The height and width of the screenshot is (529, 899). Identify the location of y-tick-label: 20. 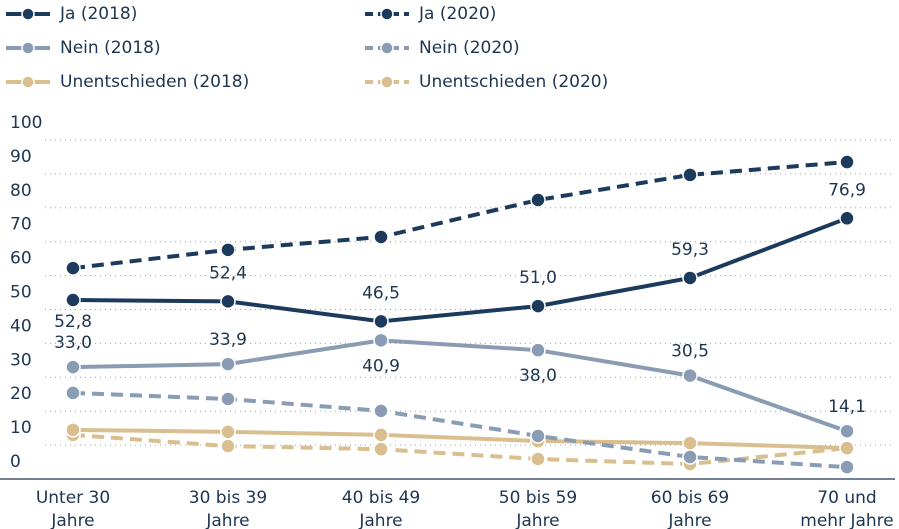
(21, 394).